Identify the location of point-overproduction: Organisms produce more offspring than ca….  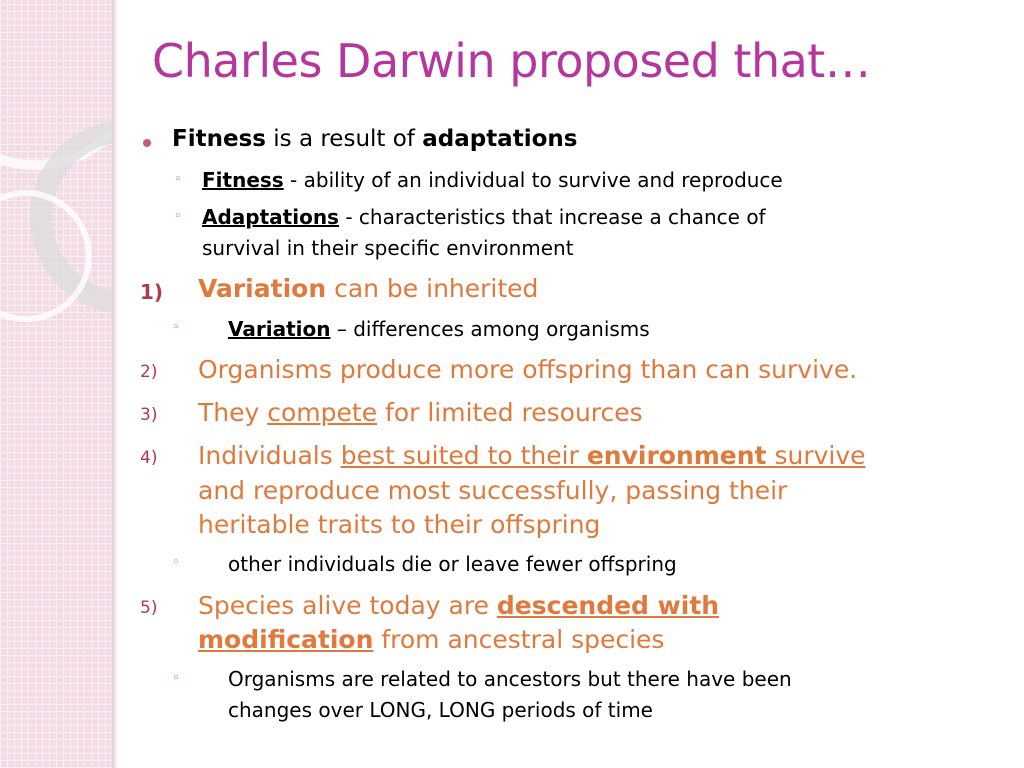
(528, 369).